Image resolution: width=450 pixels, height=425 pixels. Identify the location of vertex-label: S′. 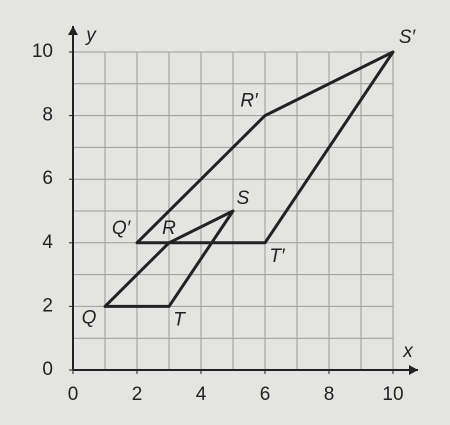
(408, 37).